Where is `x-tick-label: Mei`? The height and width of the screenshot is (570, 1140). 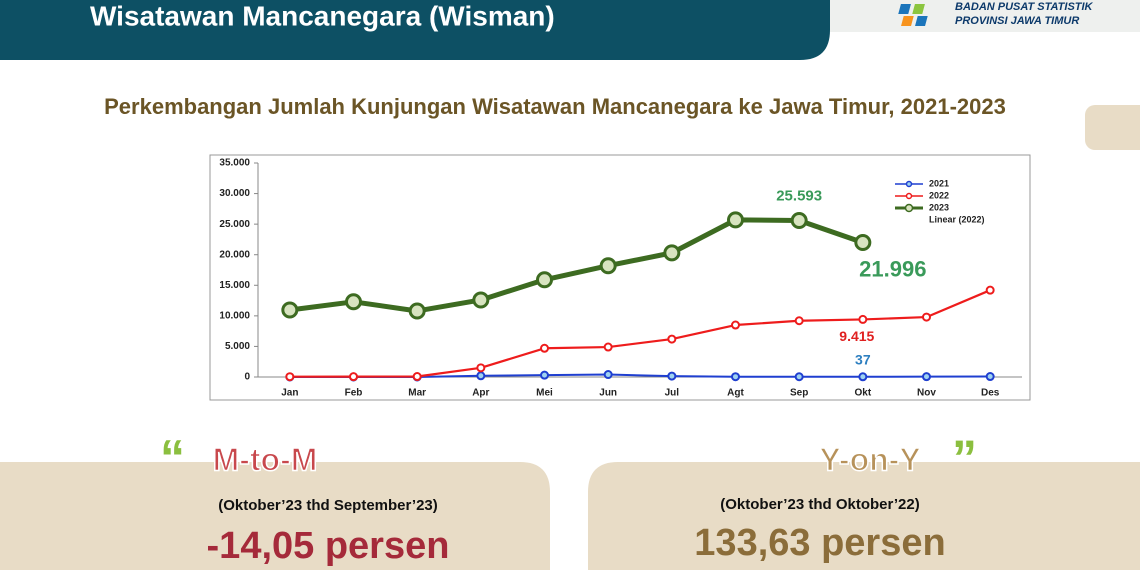 x-tick-label: Mei is located at coordinates (544, 393).